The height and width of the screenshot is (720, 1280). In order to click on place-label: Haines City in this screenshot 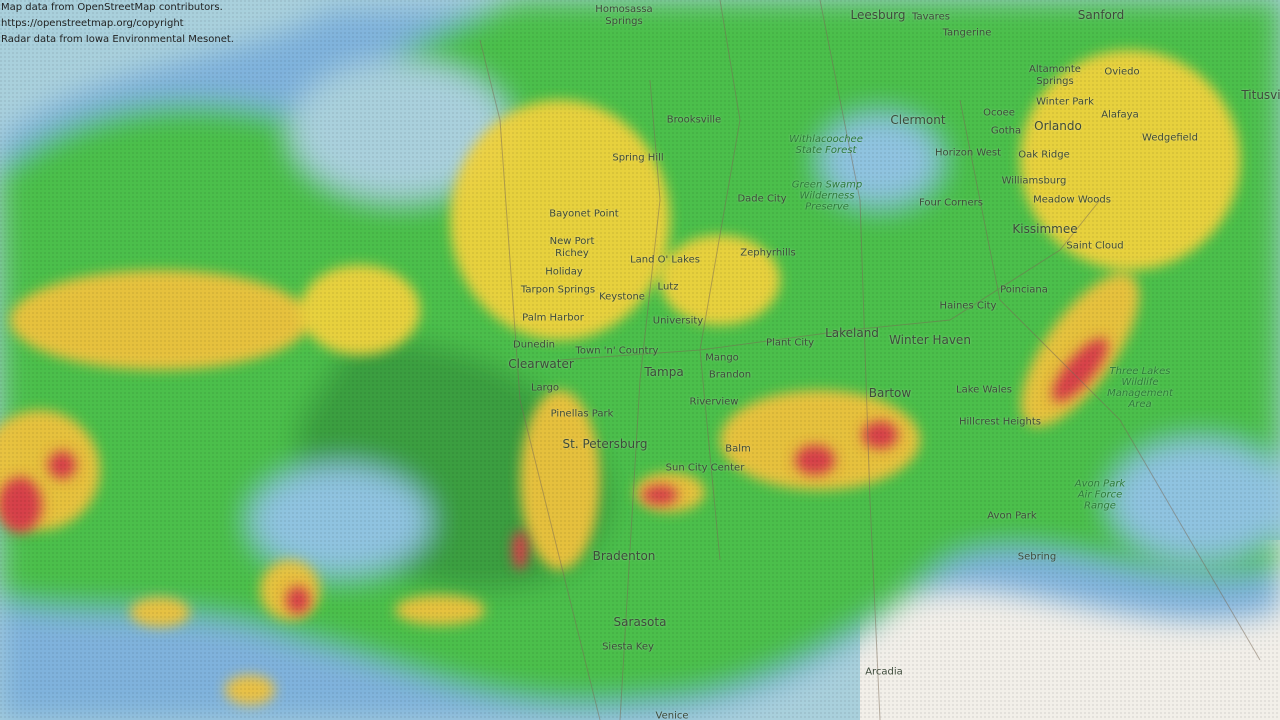, I will do `click(968, 306)`.